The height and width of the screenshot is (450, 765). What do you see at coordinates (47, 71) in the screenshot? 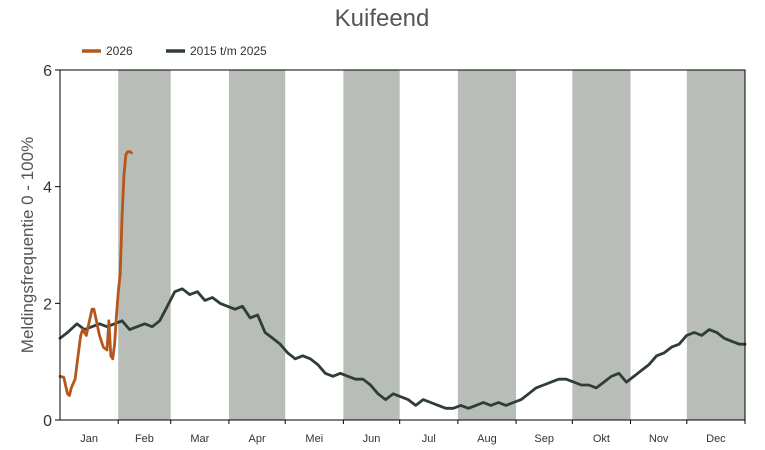
I see `y-tick-label: 6` at bounding box center [47, 71].